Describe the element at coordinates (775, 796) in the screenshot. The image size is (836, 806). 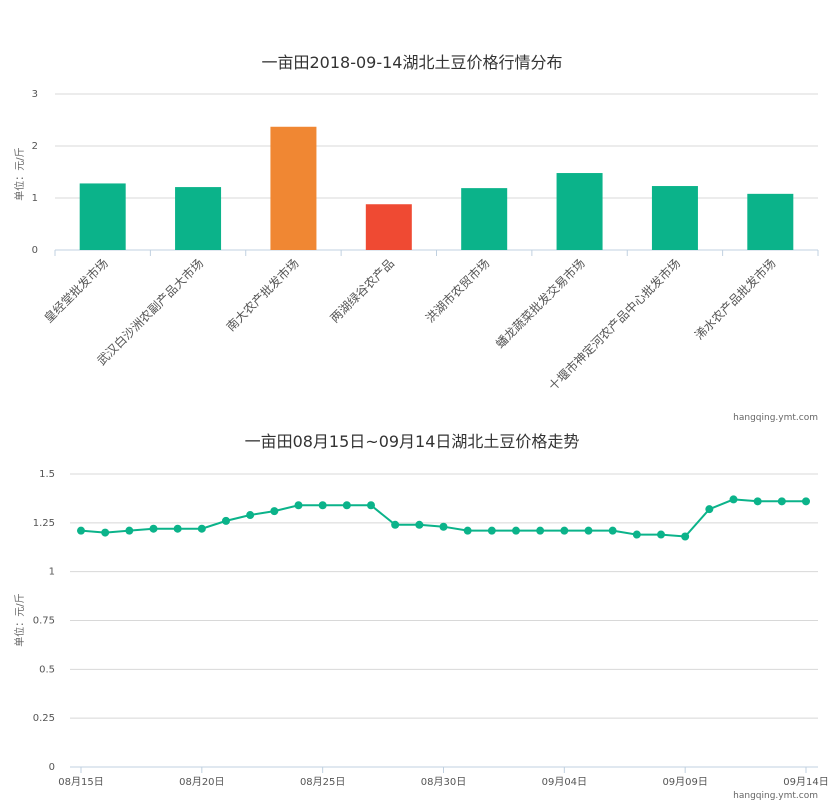
I see `line-chart-credit: hangqing.ymt.com` at that location.